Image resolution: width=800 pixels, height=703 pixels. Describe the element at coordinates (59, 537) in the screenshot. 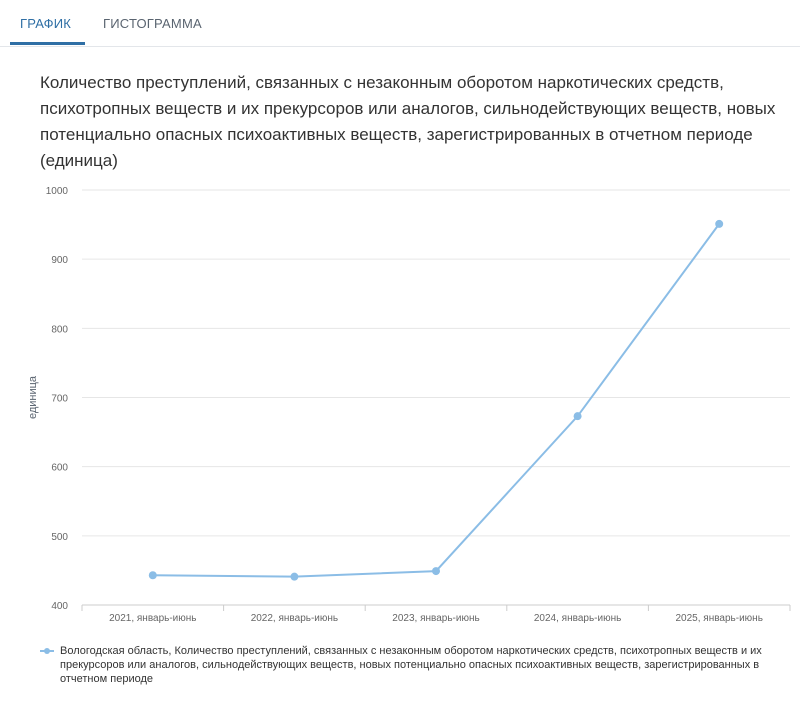

I see `y-tick-label: 500` at that location.